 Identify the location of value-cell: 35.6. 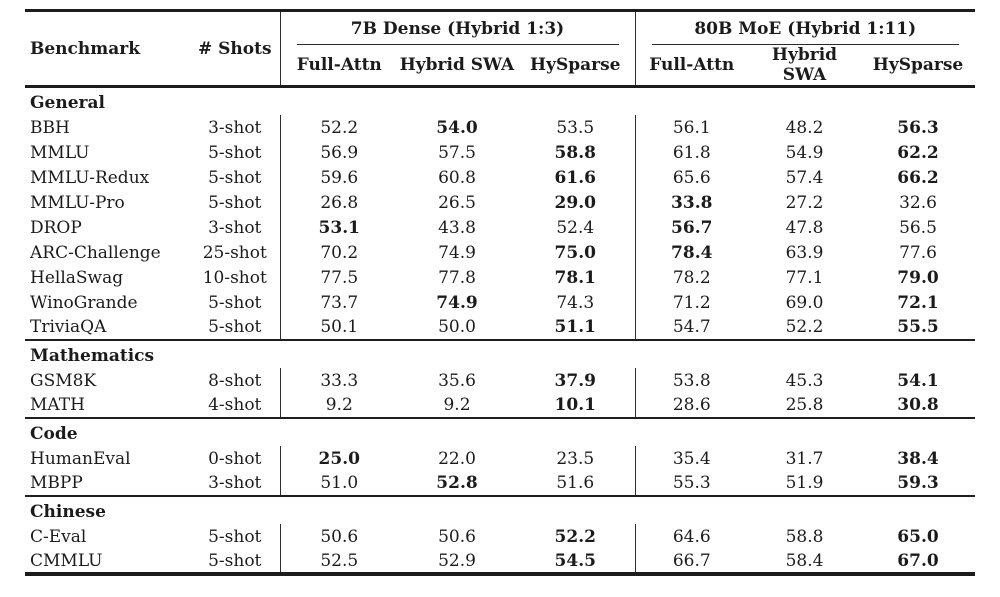
(457, 380).